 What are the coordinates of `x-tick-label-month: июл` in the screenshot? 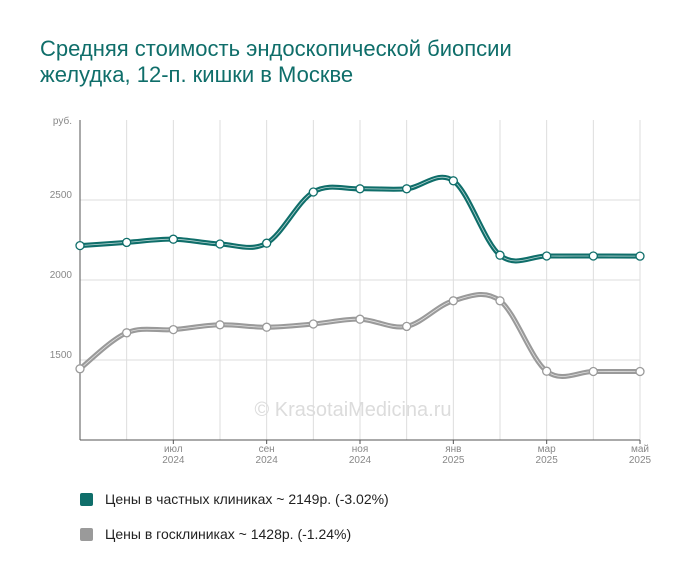 It's located at (173, 449).